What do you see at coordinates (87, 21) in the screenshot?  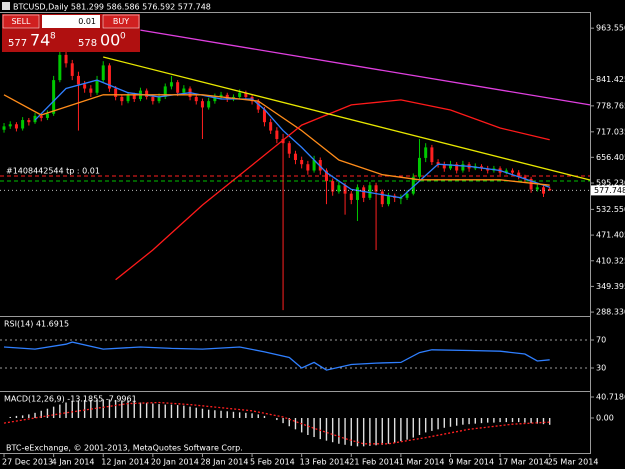 I see `lot-value: 0.01` at bounding box center [87, 21].